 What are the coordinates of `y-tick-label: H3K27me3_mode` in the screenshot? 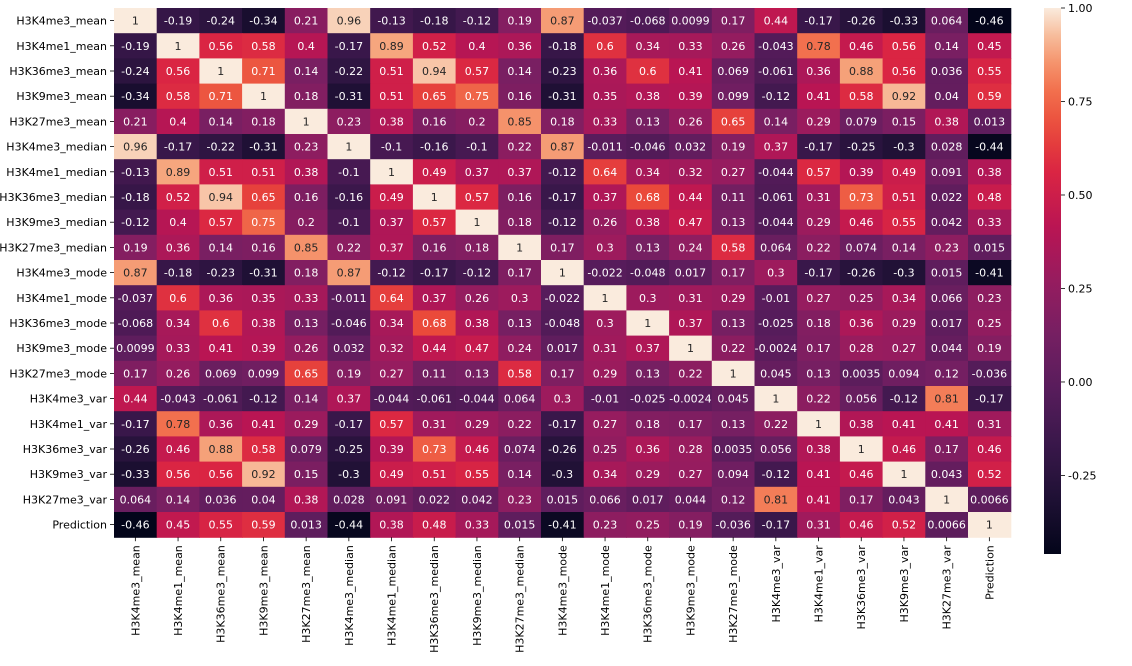 It's located at (58, 373).